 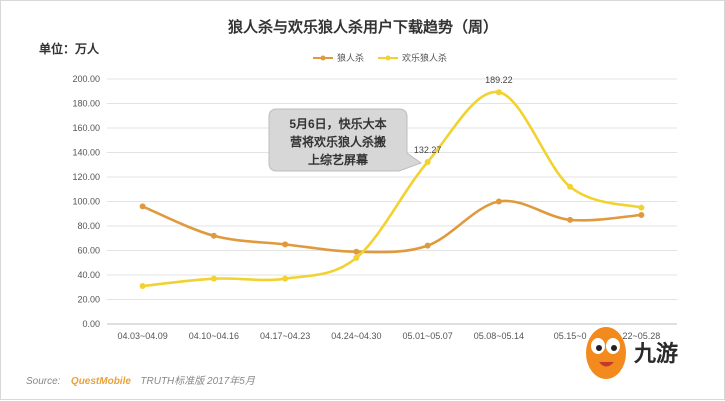 What do you see at coordinates (338, 141) in the screenshot?
I see `callout-line-2: 营将欢乐狼人杀搬` at bounding box center [338, 141].